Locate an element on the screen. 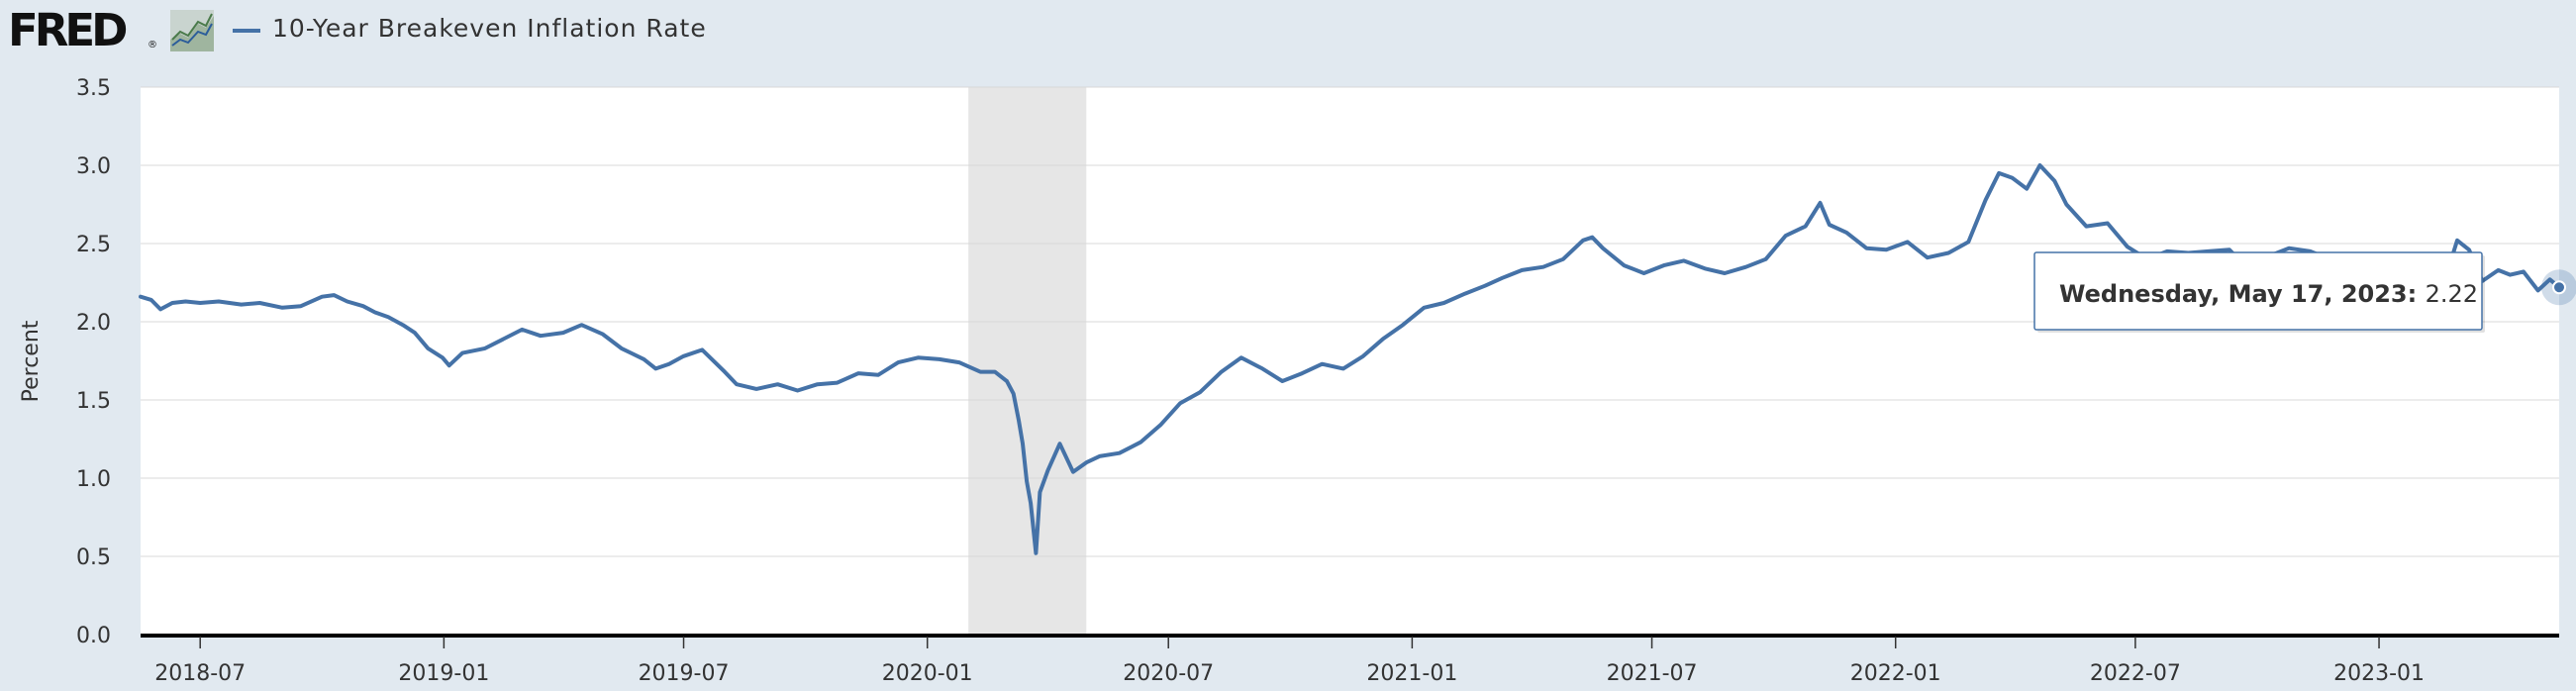 The width and height of the screenshot is (2576, 691). tooltip-text: Wednesday, May 17, 2023: 2.22 is located at coordinates (2269, 294).